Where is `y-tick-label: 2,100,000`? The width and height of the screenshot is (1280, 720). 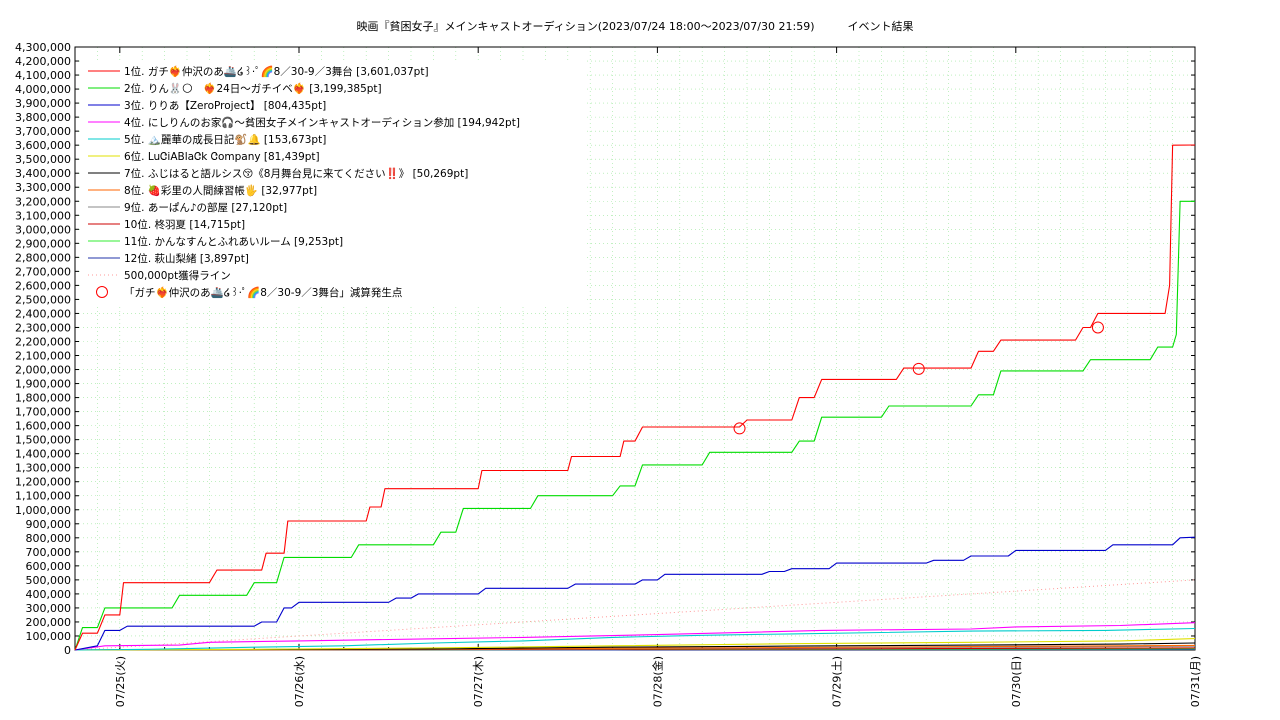
y-tick-label: 2,100,000 is located at coordinates (43, 356).